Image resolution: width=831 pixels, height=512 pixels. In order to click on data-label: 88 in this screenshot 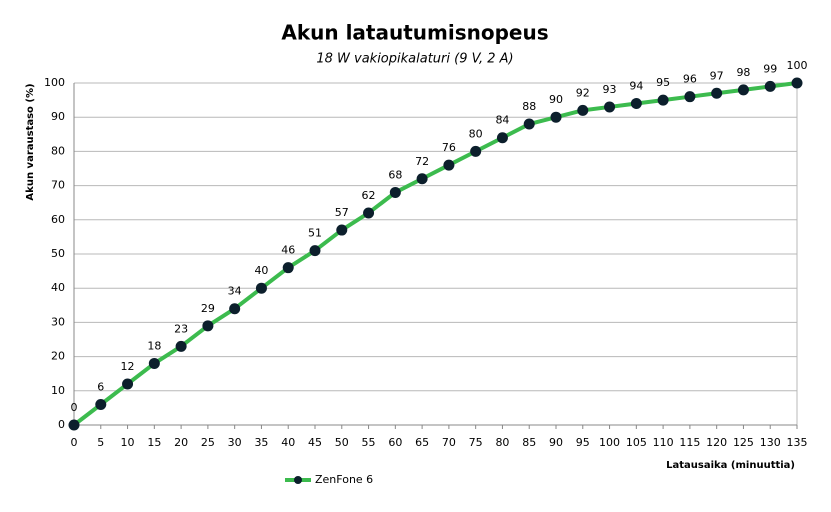, I will do `click(529, 106)`.